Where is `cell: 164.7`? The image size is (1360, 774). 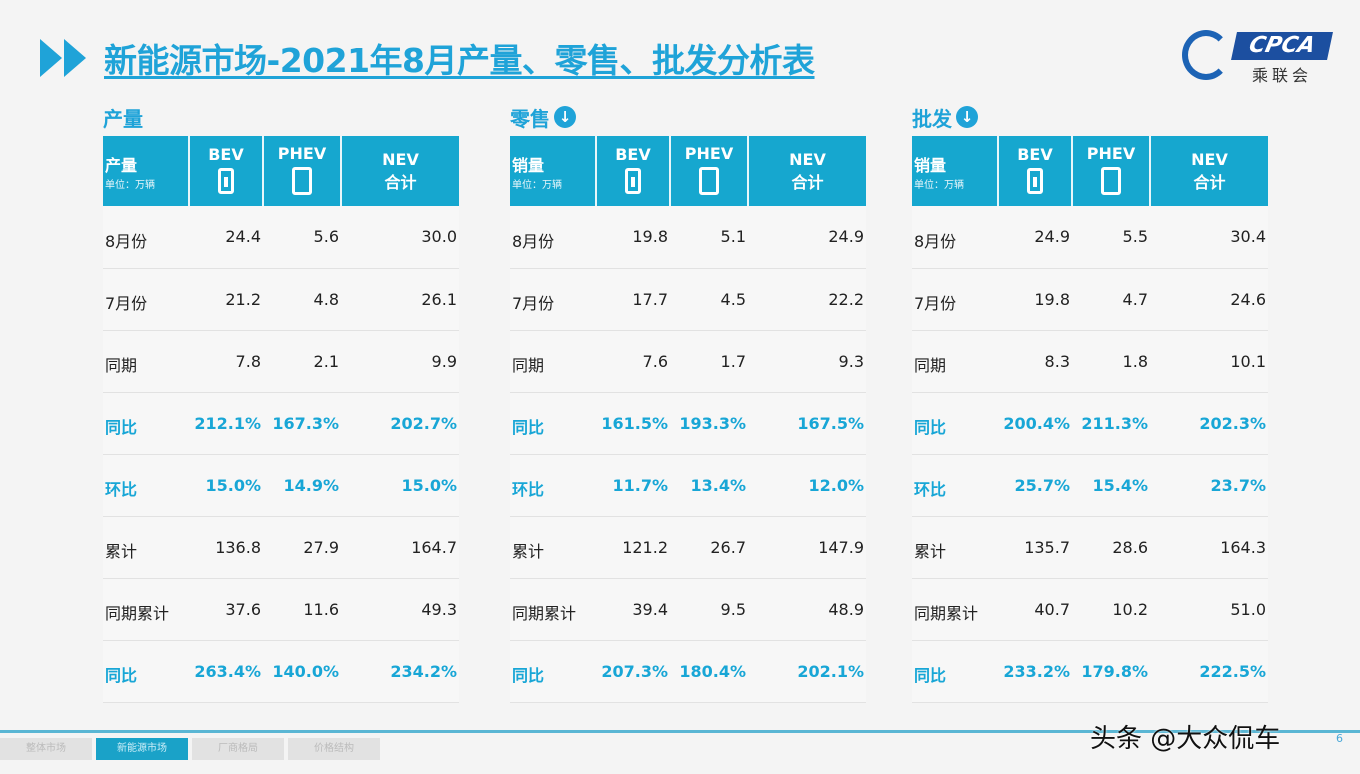 cell: 164.7 is located at coordinates (400, 547).